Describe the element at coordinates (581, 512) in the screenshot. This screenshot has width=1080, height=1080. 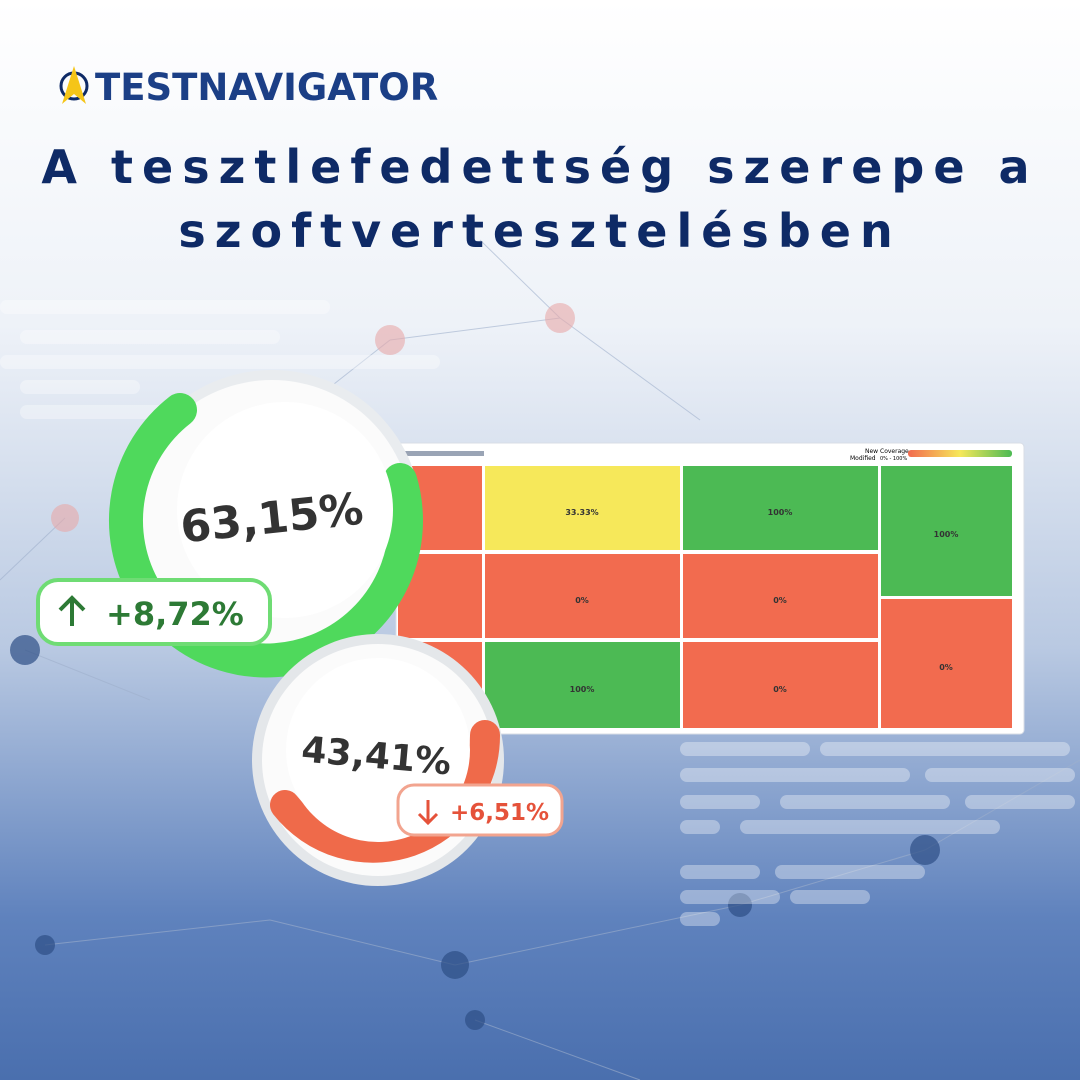
I see `cell-label: 33.33%` at that location.